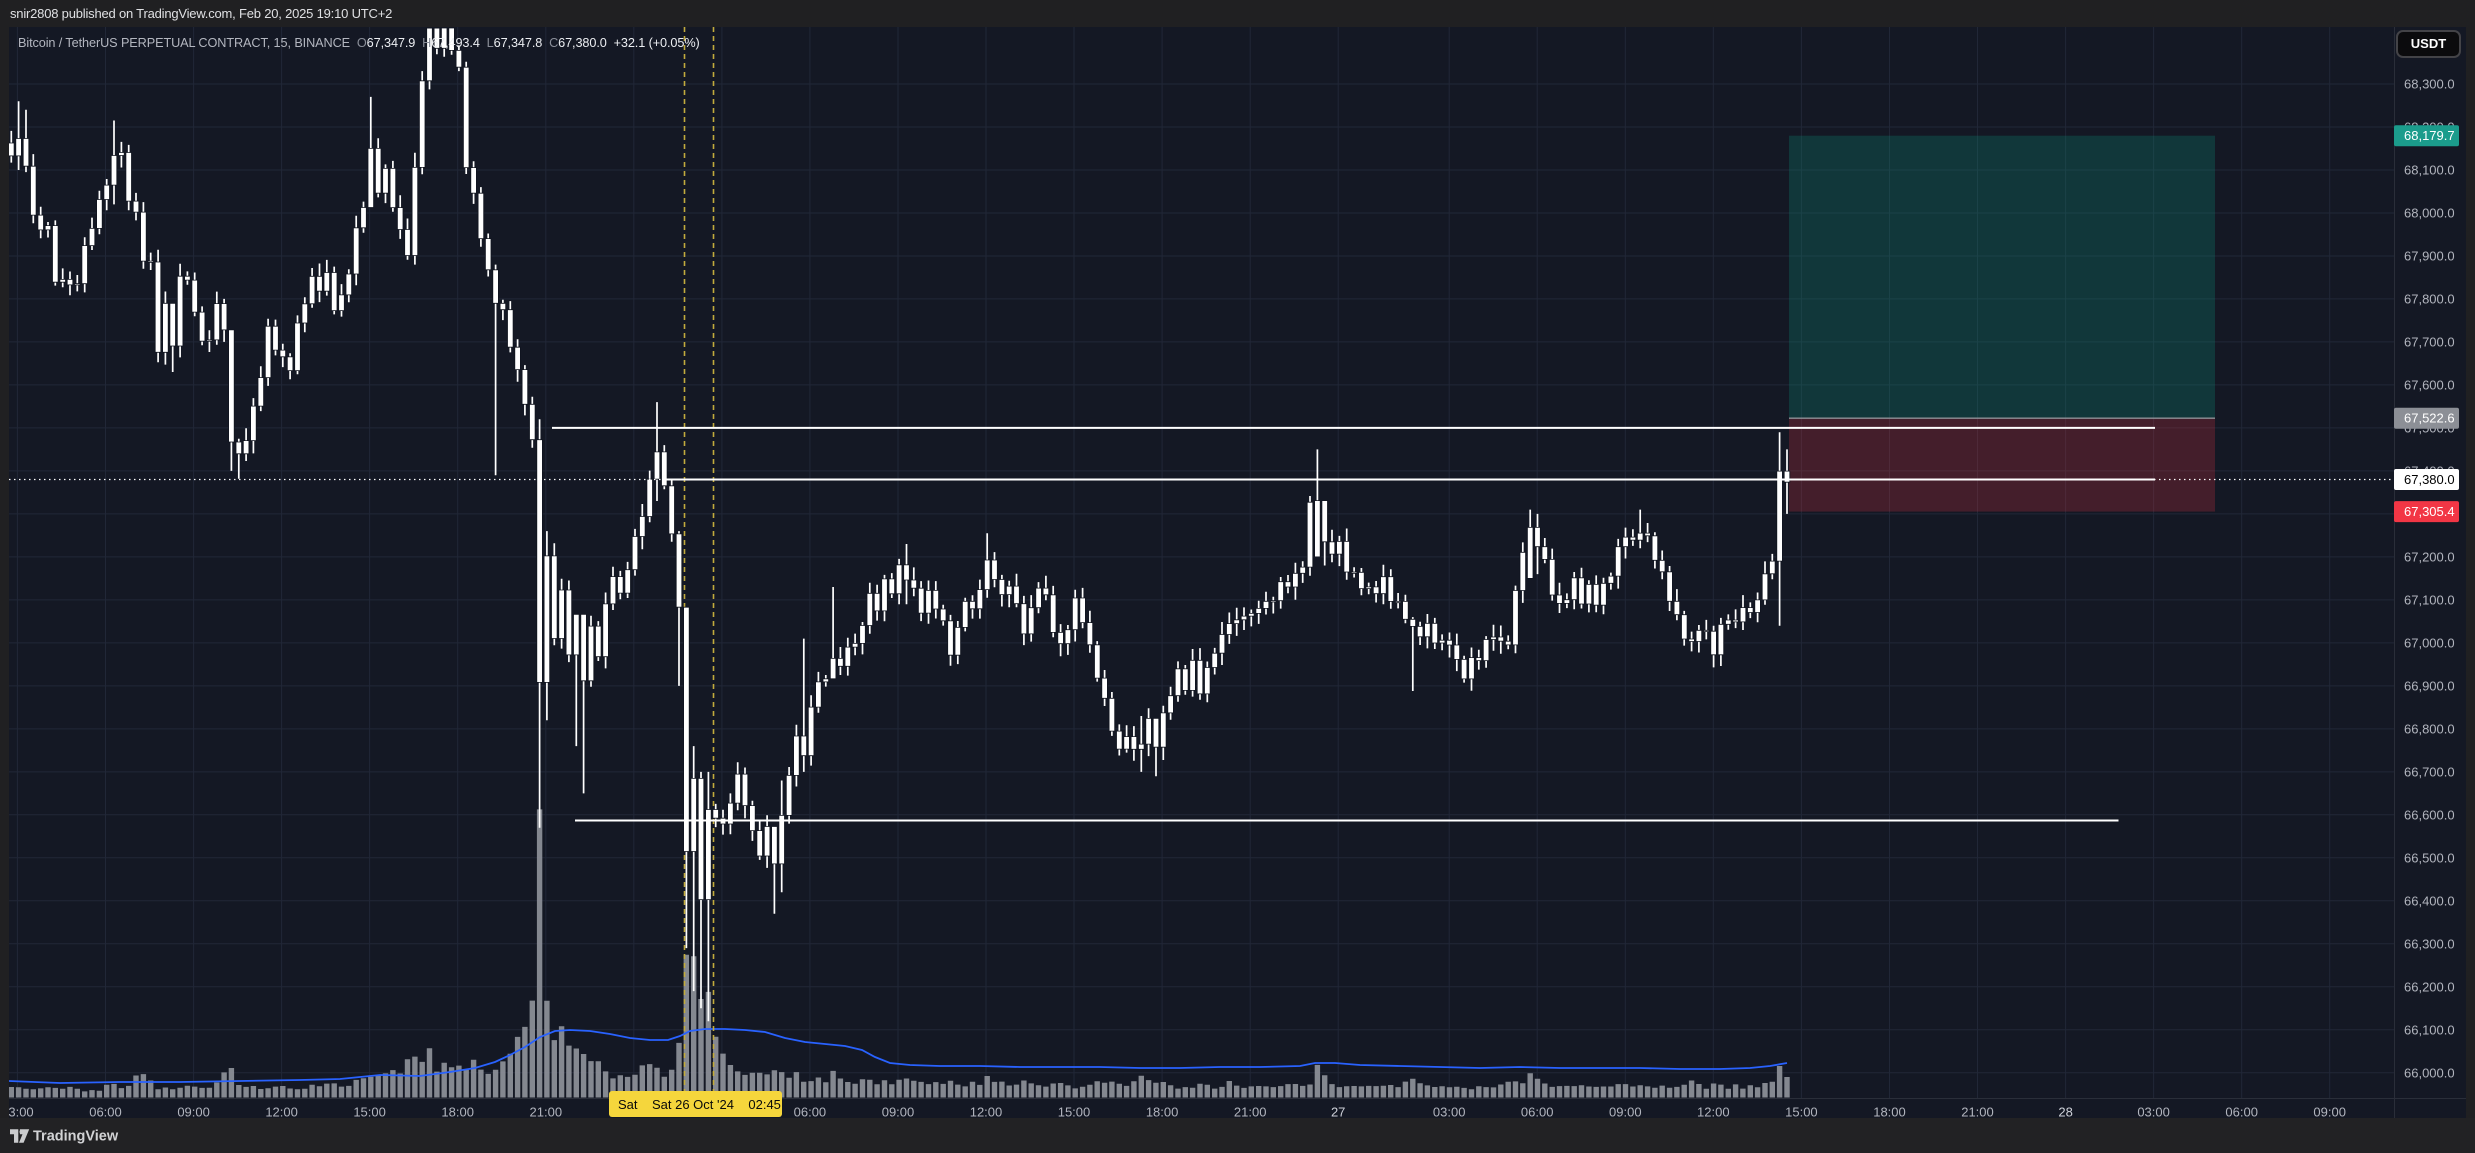 The width and height of the screenshot is (2475, 1153). I want to click on svg-text: 68,000.0, so click(2429, 213).